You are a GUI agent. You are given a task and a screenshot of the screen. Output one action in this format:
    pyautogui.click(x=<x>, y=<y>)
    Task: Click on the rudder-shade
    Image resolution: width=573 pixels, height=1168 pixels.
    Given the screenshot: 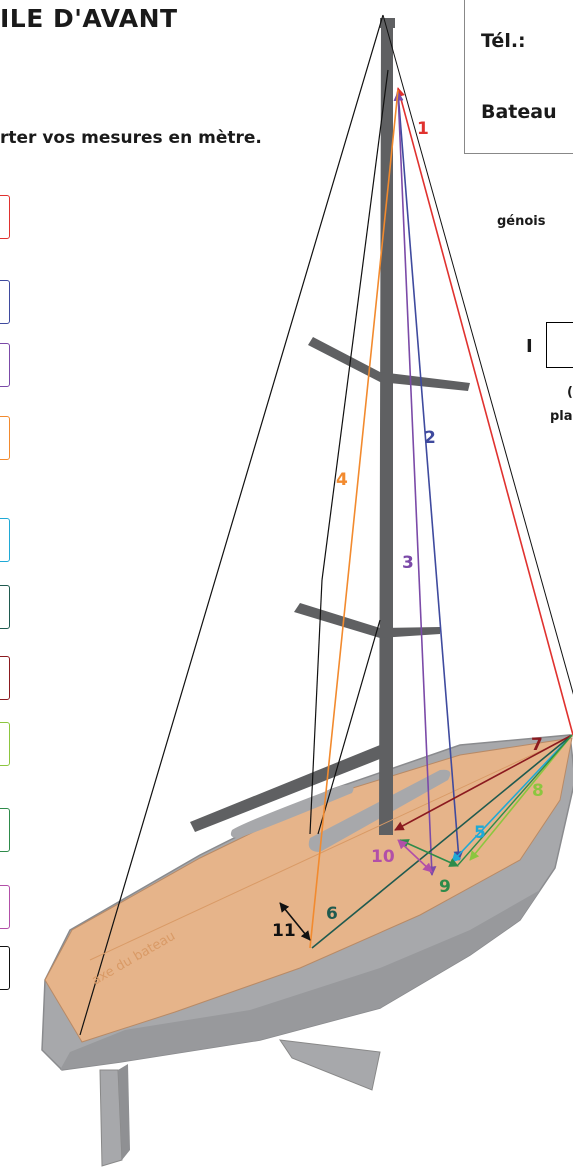 What is the action you would take?
    pyautogui.click(x=124, y=1112)
    